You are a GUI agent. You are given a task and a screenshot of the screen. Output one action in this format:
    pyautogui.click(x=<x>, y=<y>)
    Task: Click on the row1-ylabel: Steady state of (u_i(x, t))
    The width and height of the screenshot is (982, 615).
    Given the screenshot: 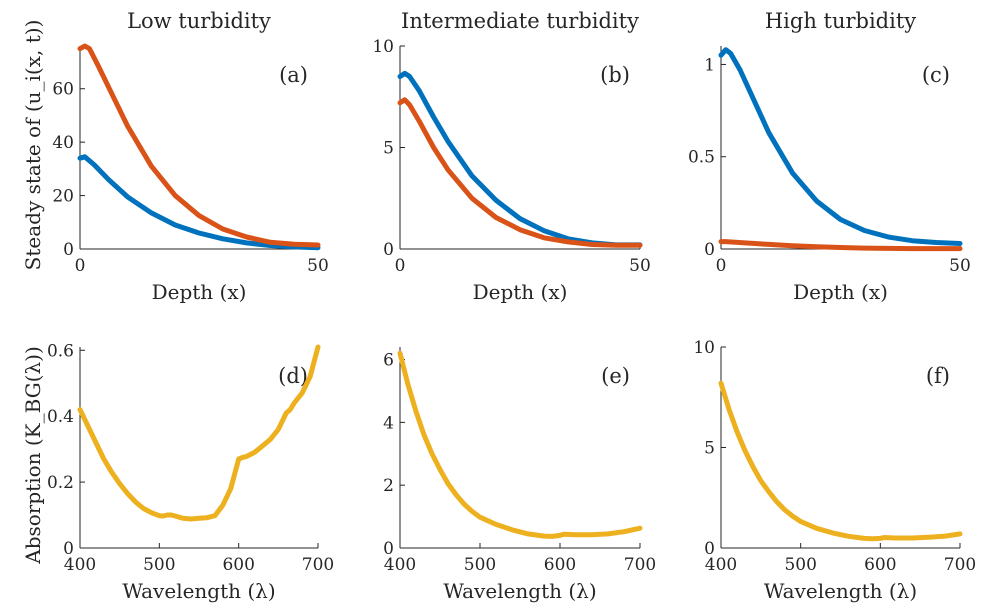 What is the action you would take?
    pyautogui.click(x=33, y=145)
    